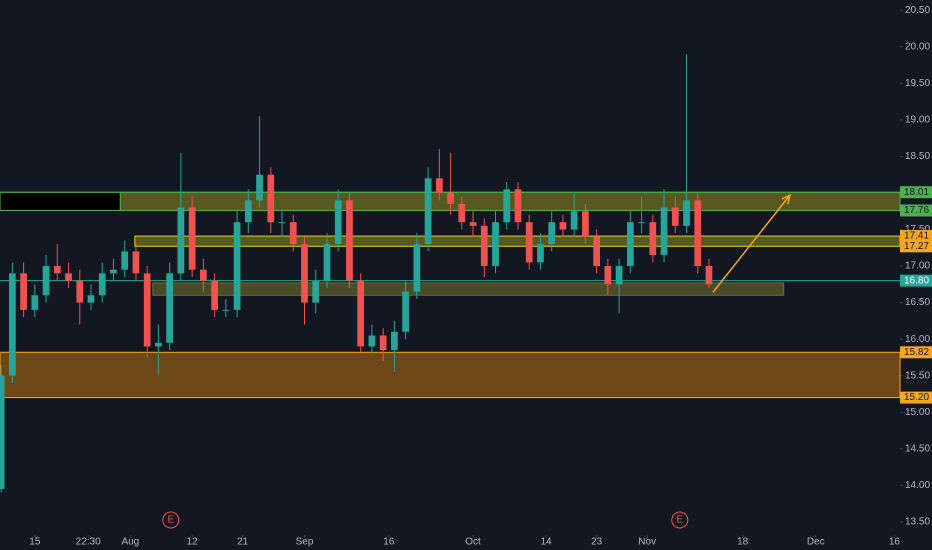 The height and width of the screenshot is (550, 932). I want to click on y-tick-label: 19.50, so click(917, 83).